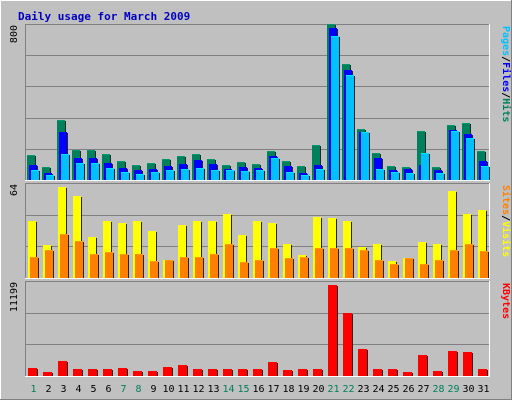 This screenshot has width=512, height=400. I want to click on day-label-10: 10, so click(168, 389).